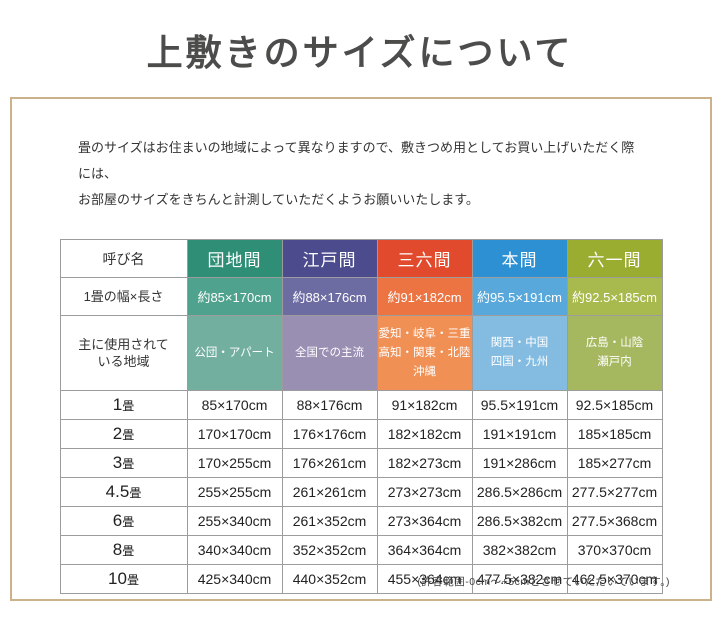 This screenshot has height=621, width=720. Describe the element at coordinates (424, 579) in the screenshot. I see `size-cell: 455×364cm` at that location.